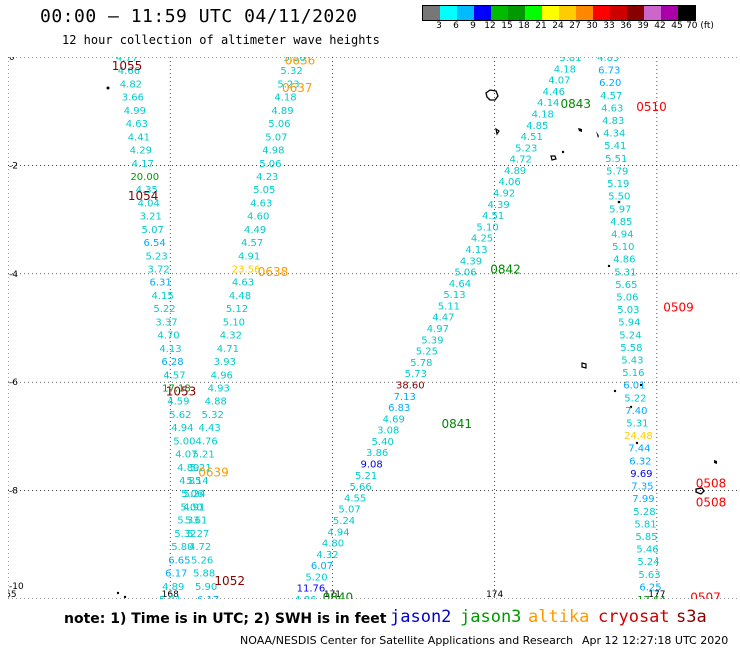 This screenshot has height=650, width=740. Describe the element at coordinates (427, 352) in the screenshot. I see `wave-height-value: 5.25` at that location.